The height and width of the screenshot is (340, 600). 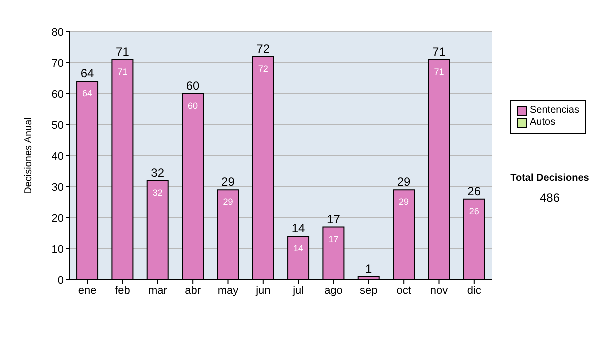 What do you see at coordinates (58, 32) in the screenshot?
I see `y-tick-label: 80` at bounding box center [58, 32].